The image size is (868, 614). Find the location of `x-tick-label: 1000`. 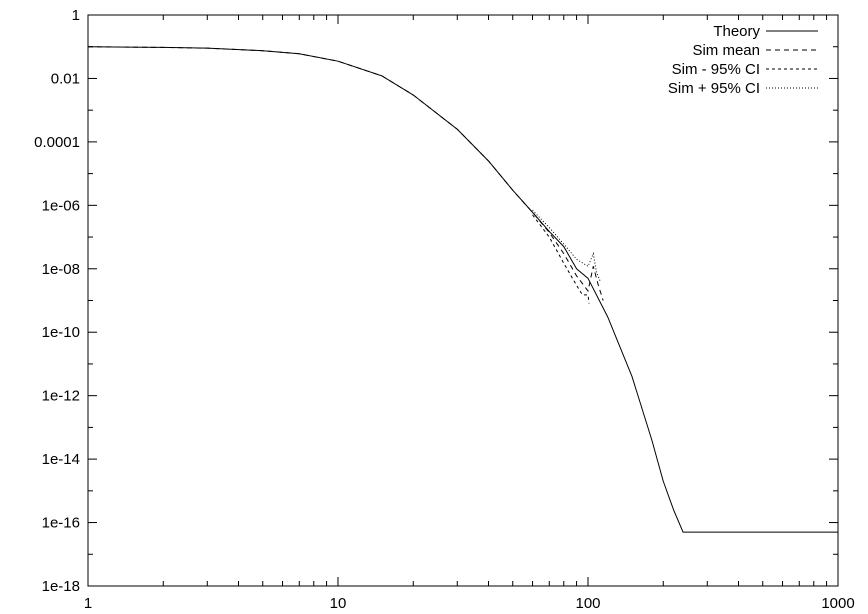

x-tick-label: 1000 is located at coordinates (837, 603).